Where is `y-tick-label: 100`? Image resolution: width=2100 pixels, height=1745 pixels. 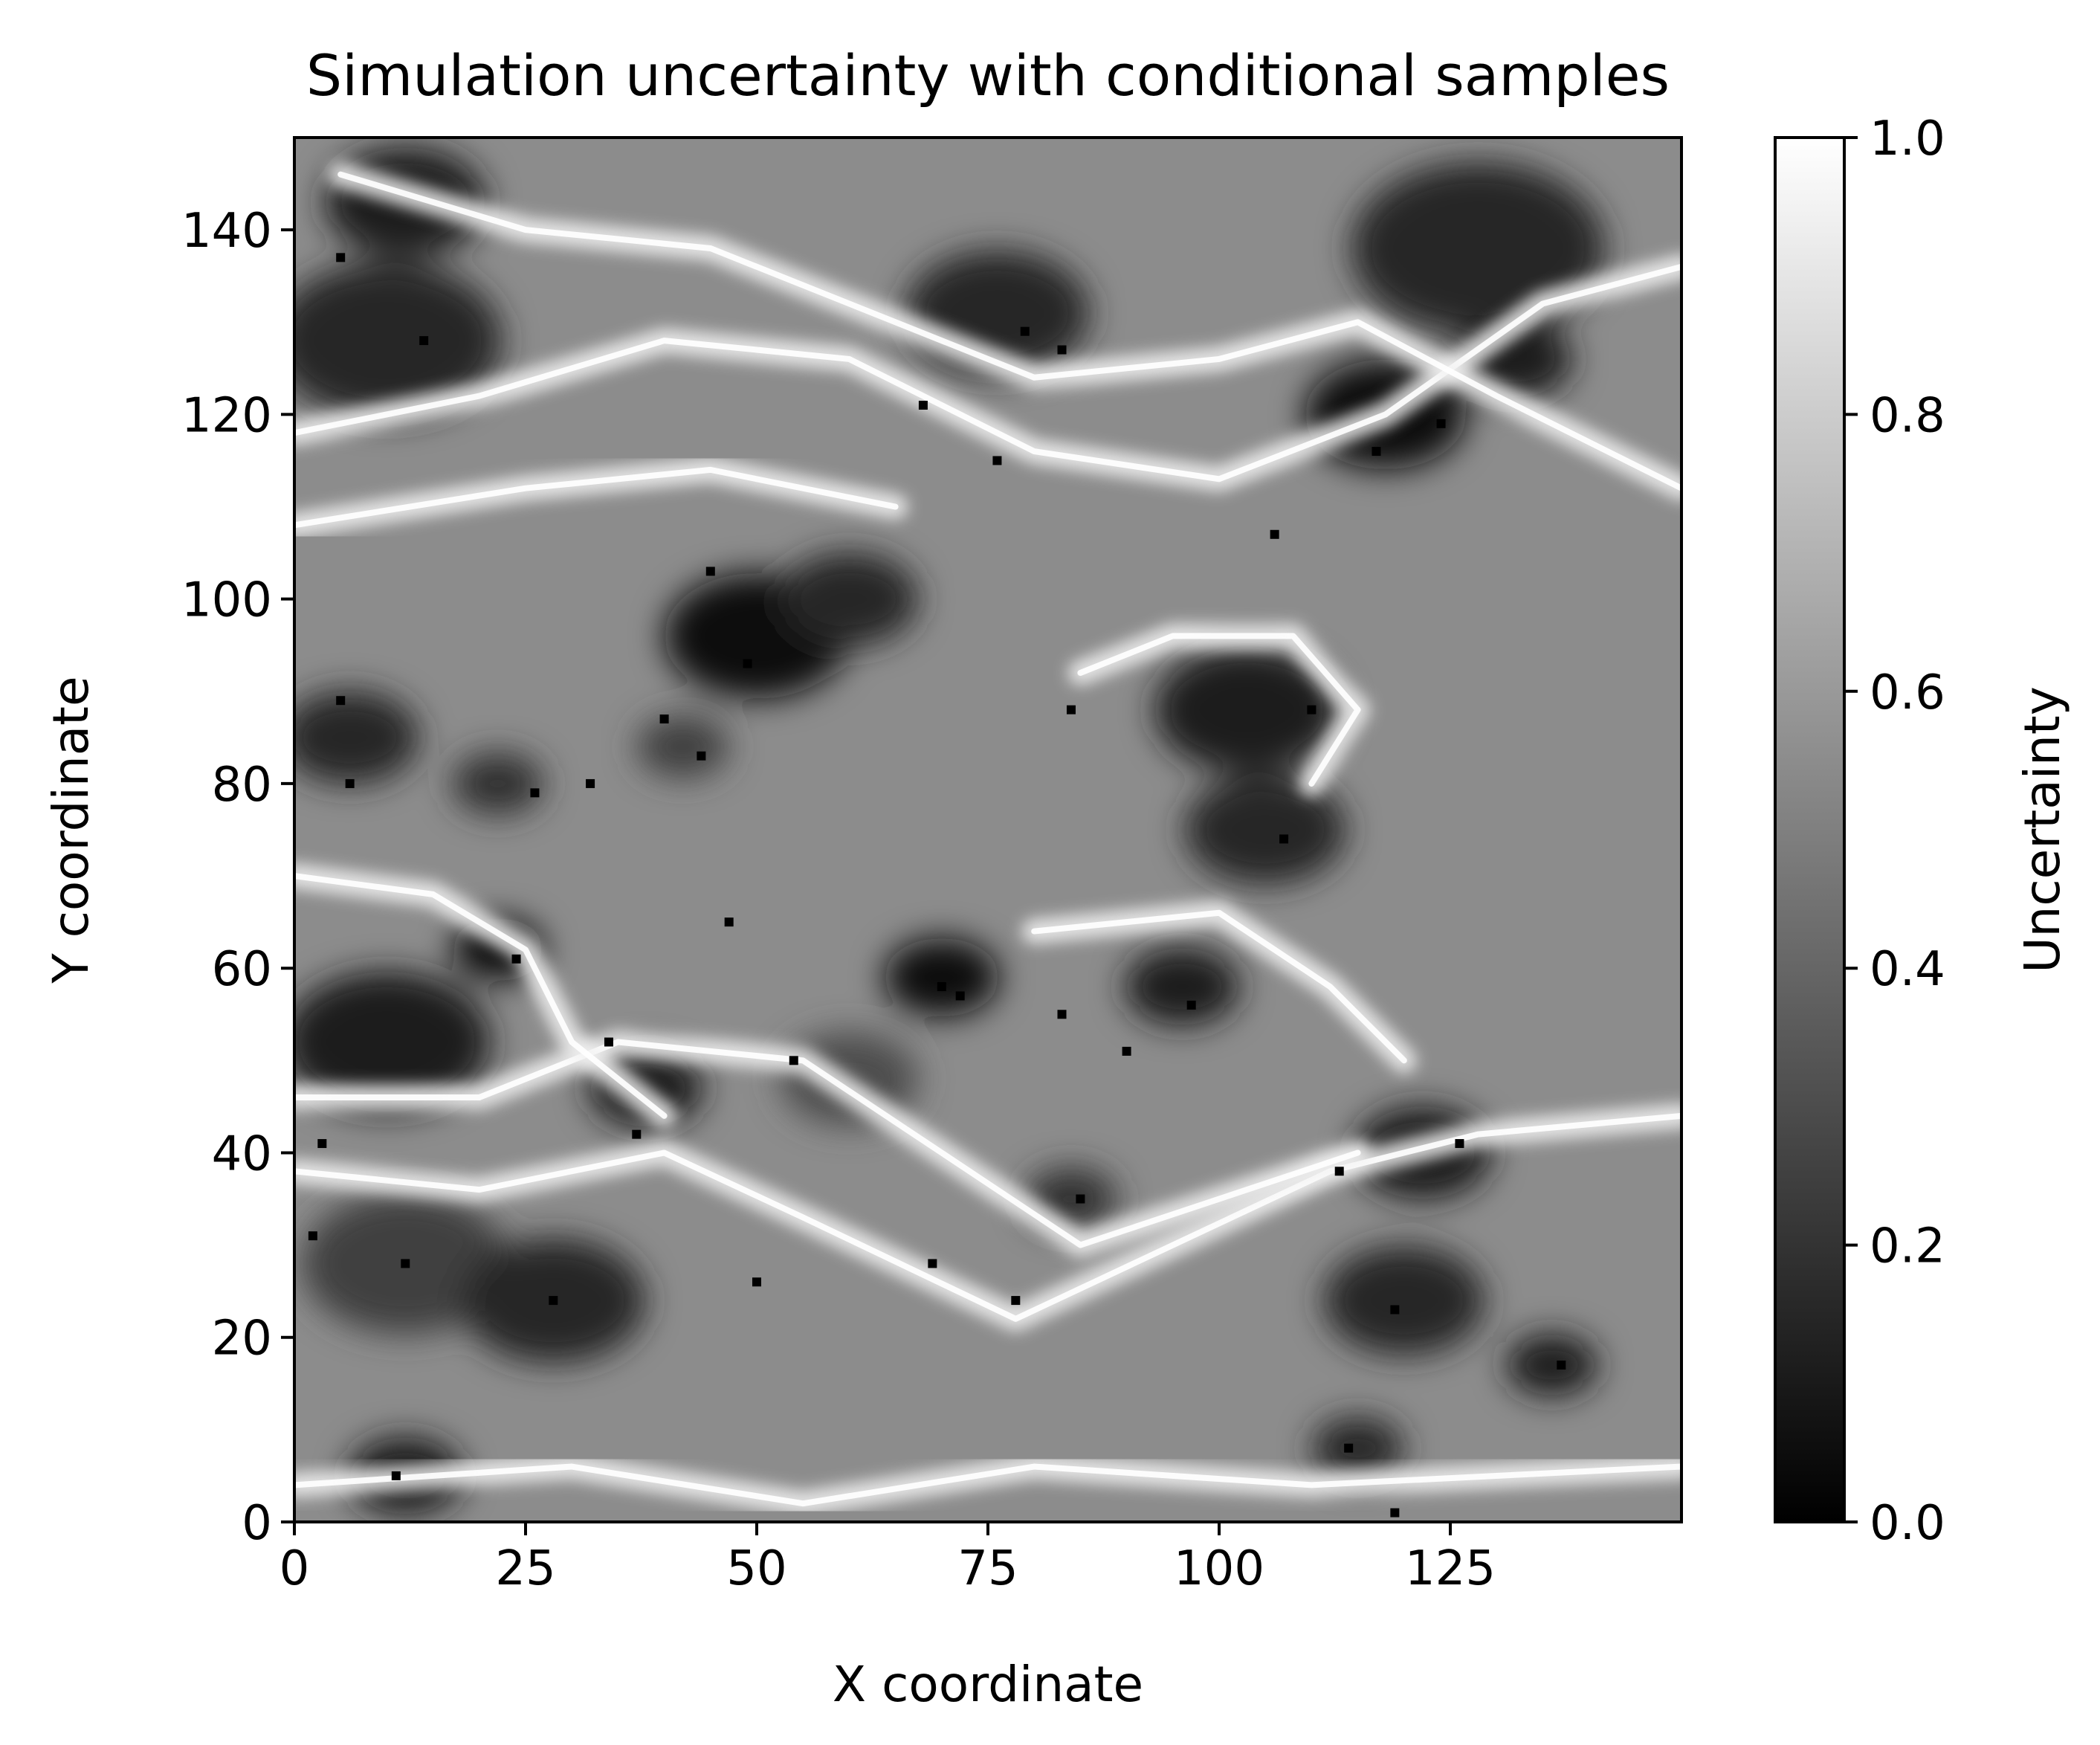 y-tick-label: 100 is located at coordinates (227, 600).